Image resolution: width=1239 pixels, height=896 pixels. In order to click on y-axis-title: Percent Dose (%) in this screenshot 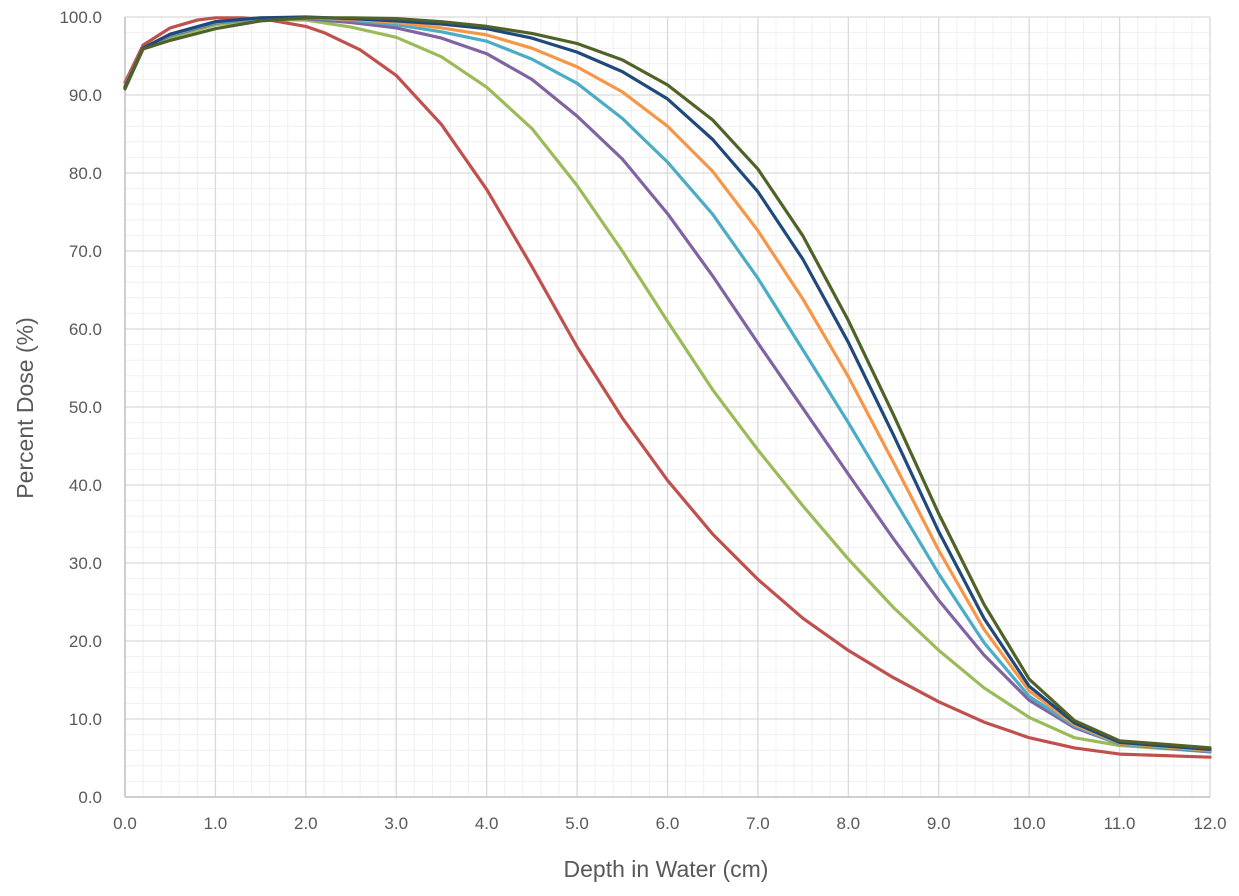, I will do `click(25, 408)`.